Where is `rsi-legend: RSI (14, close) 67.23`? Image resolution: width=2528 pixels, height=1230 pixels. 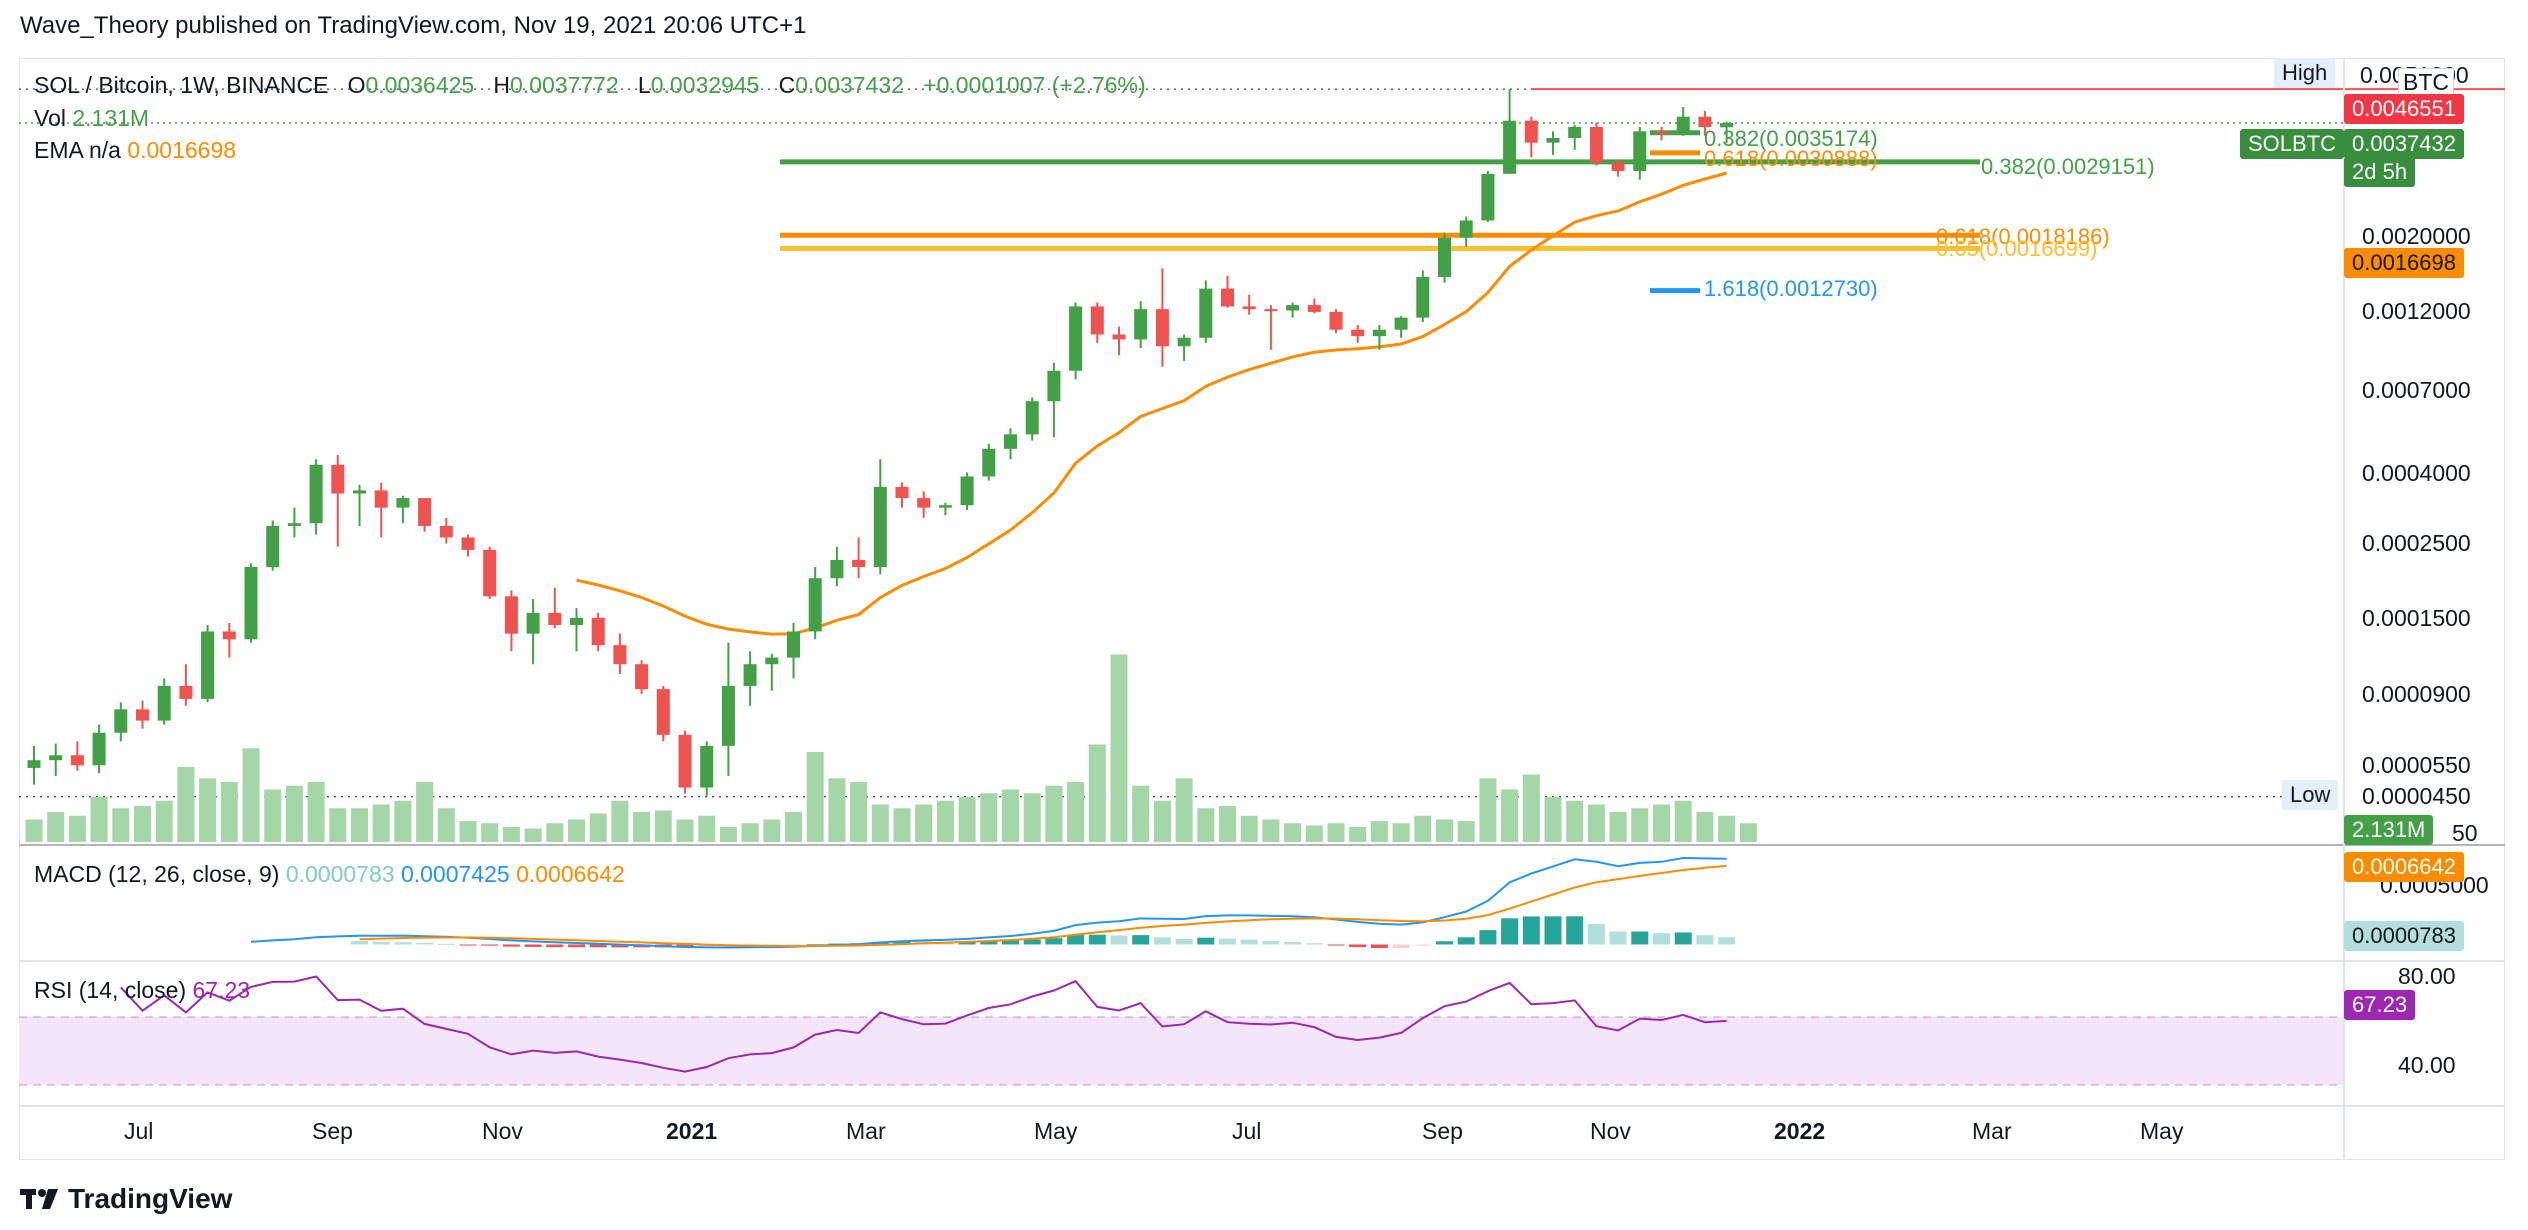
rsi-legend: RSI (14, close) 67.23 is located at coordinates (142, 990).